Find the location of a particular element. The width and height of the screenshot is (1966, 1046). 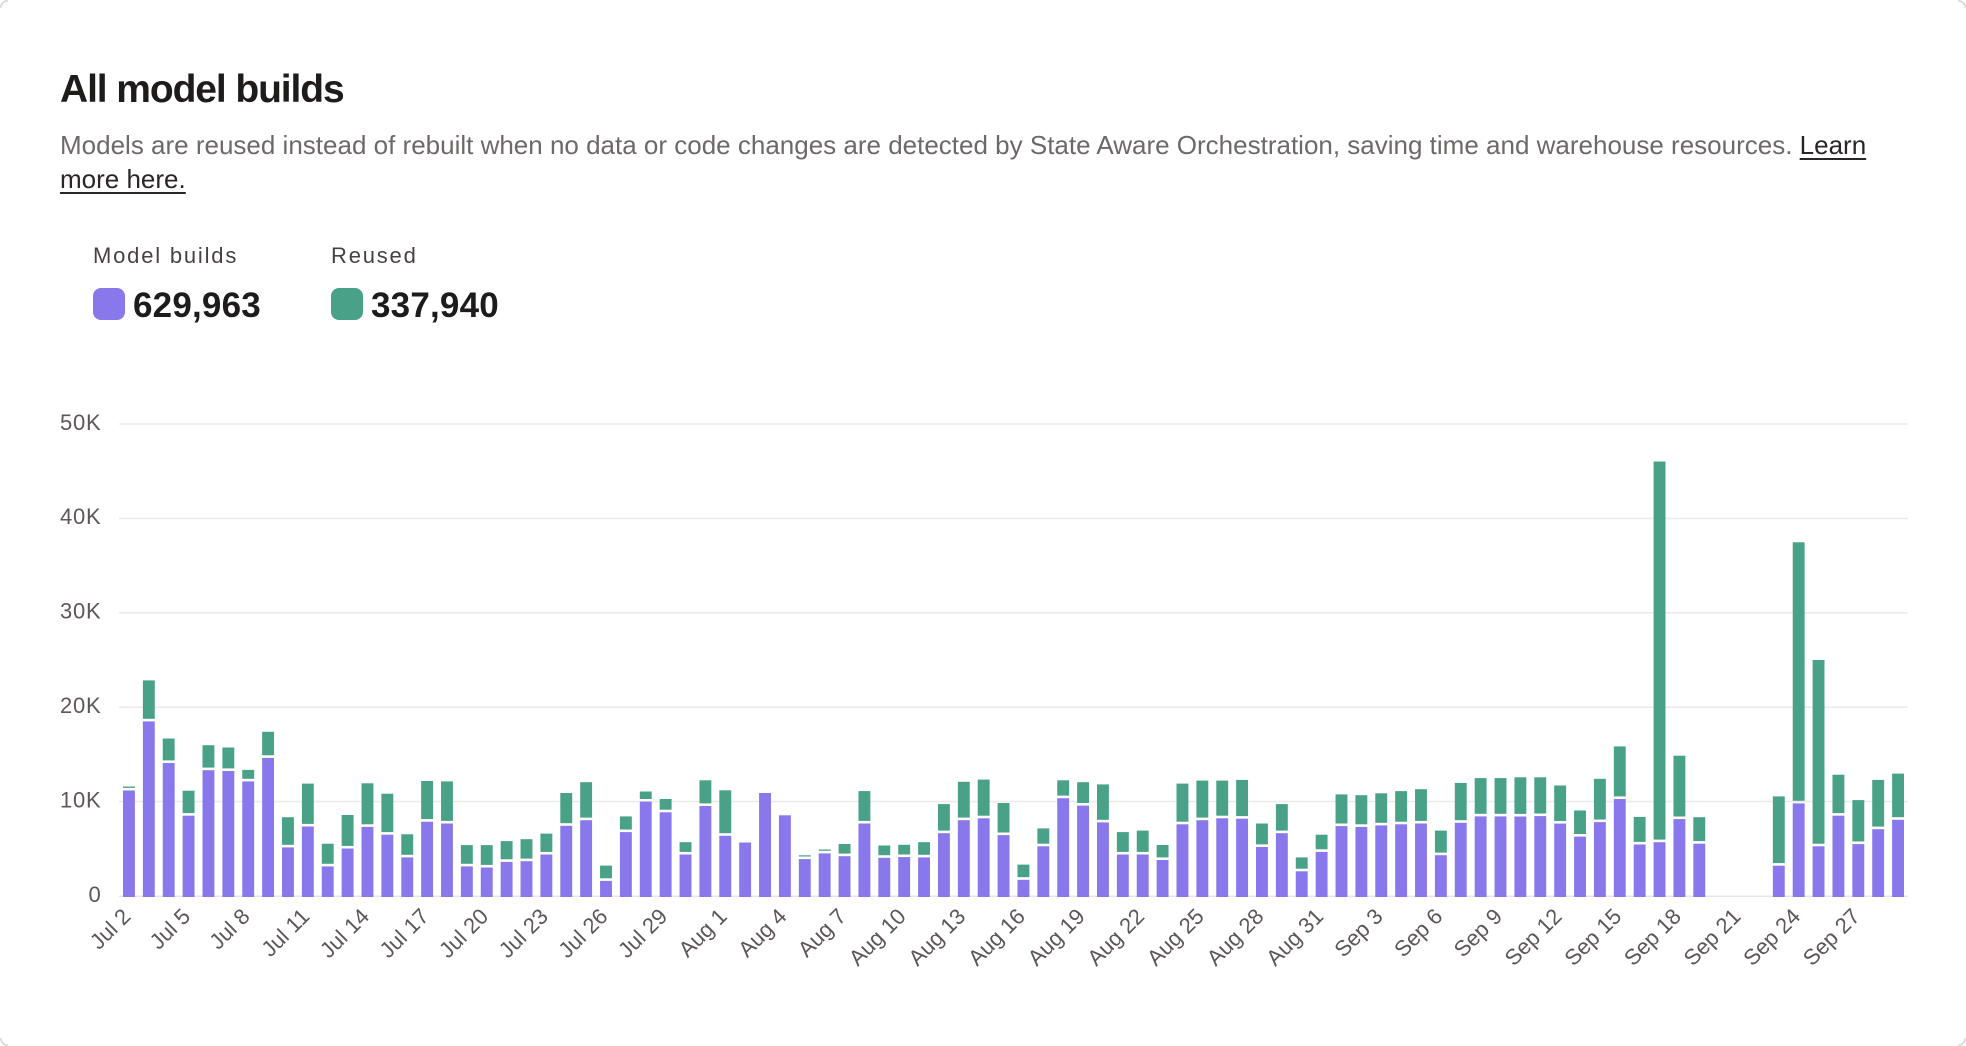

svg-text: Aug 4 is located at coordinates (762, 933).